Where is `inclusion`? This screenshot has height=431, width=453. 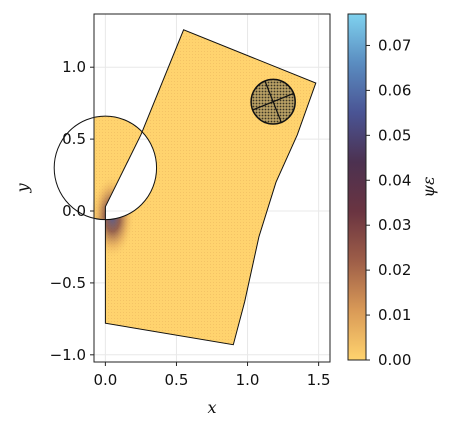
inclusion is located at coordinates (273, 101).